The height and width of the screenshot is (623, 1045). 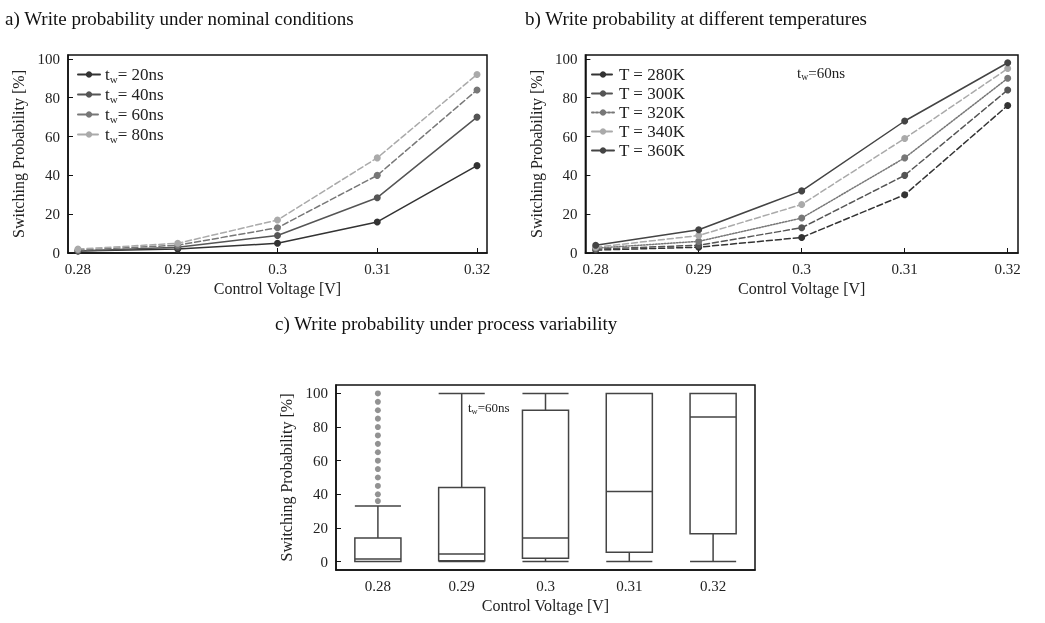 I want to click on legend-label: T = 280K, so click(x=652, y=74).